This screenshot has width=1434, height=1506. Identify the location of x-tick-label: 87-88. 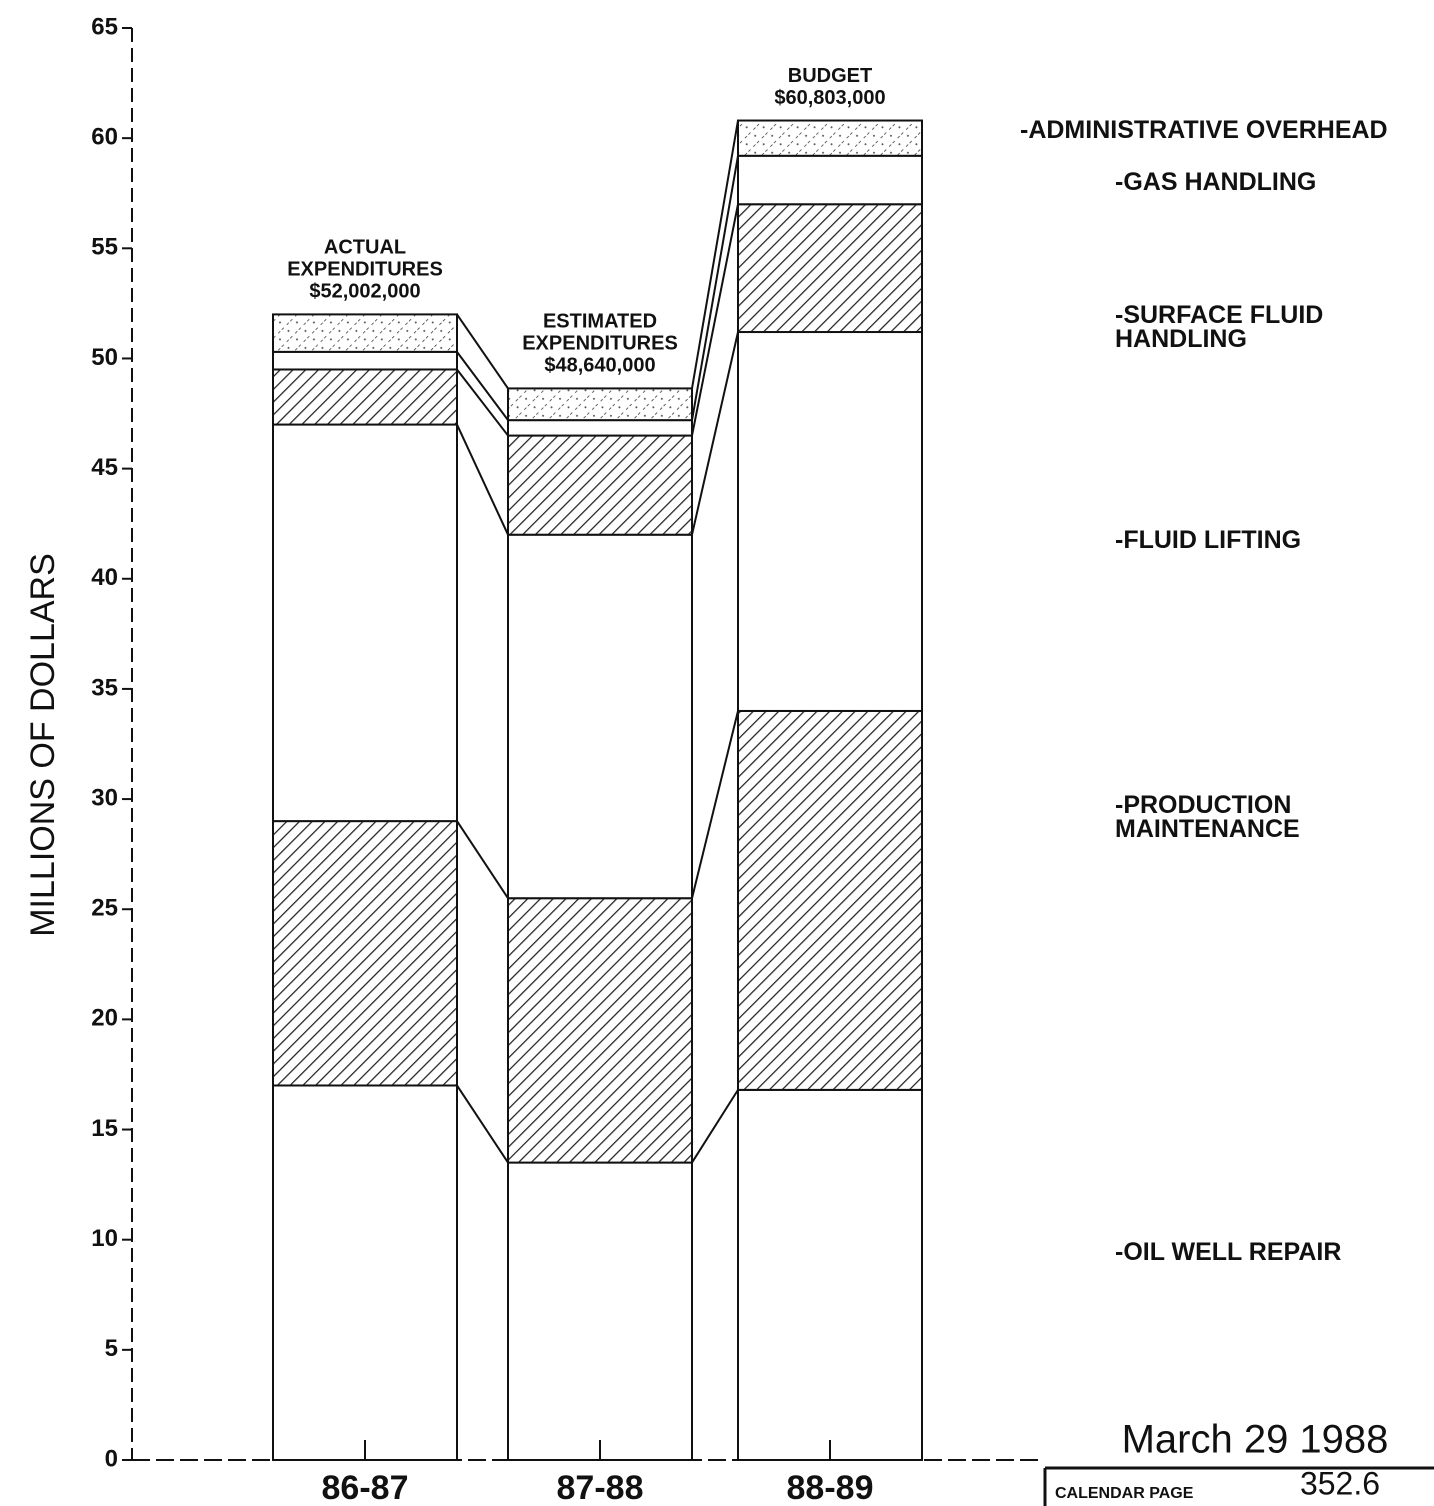
(600, 1487).